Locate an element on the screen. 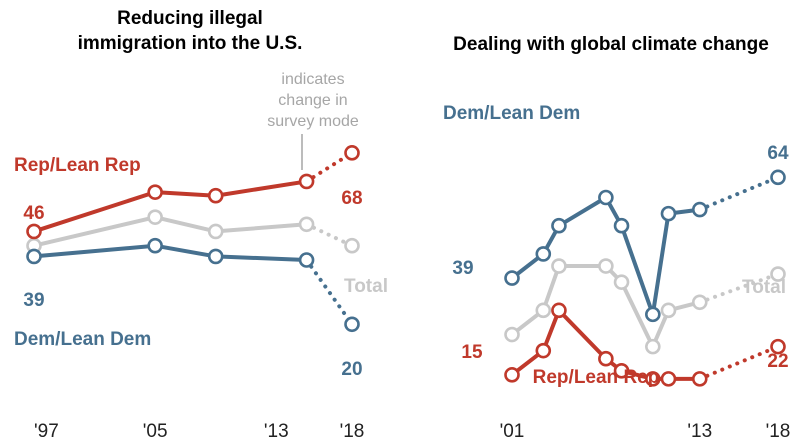 The width and height of the screenshot is (804, 442). chart1-title-line1: Reducing illegal is located at coordinates (190, 18).